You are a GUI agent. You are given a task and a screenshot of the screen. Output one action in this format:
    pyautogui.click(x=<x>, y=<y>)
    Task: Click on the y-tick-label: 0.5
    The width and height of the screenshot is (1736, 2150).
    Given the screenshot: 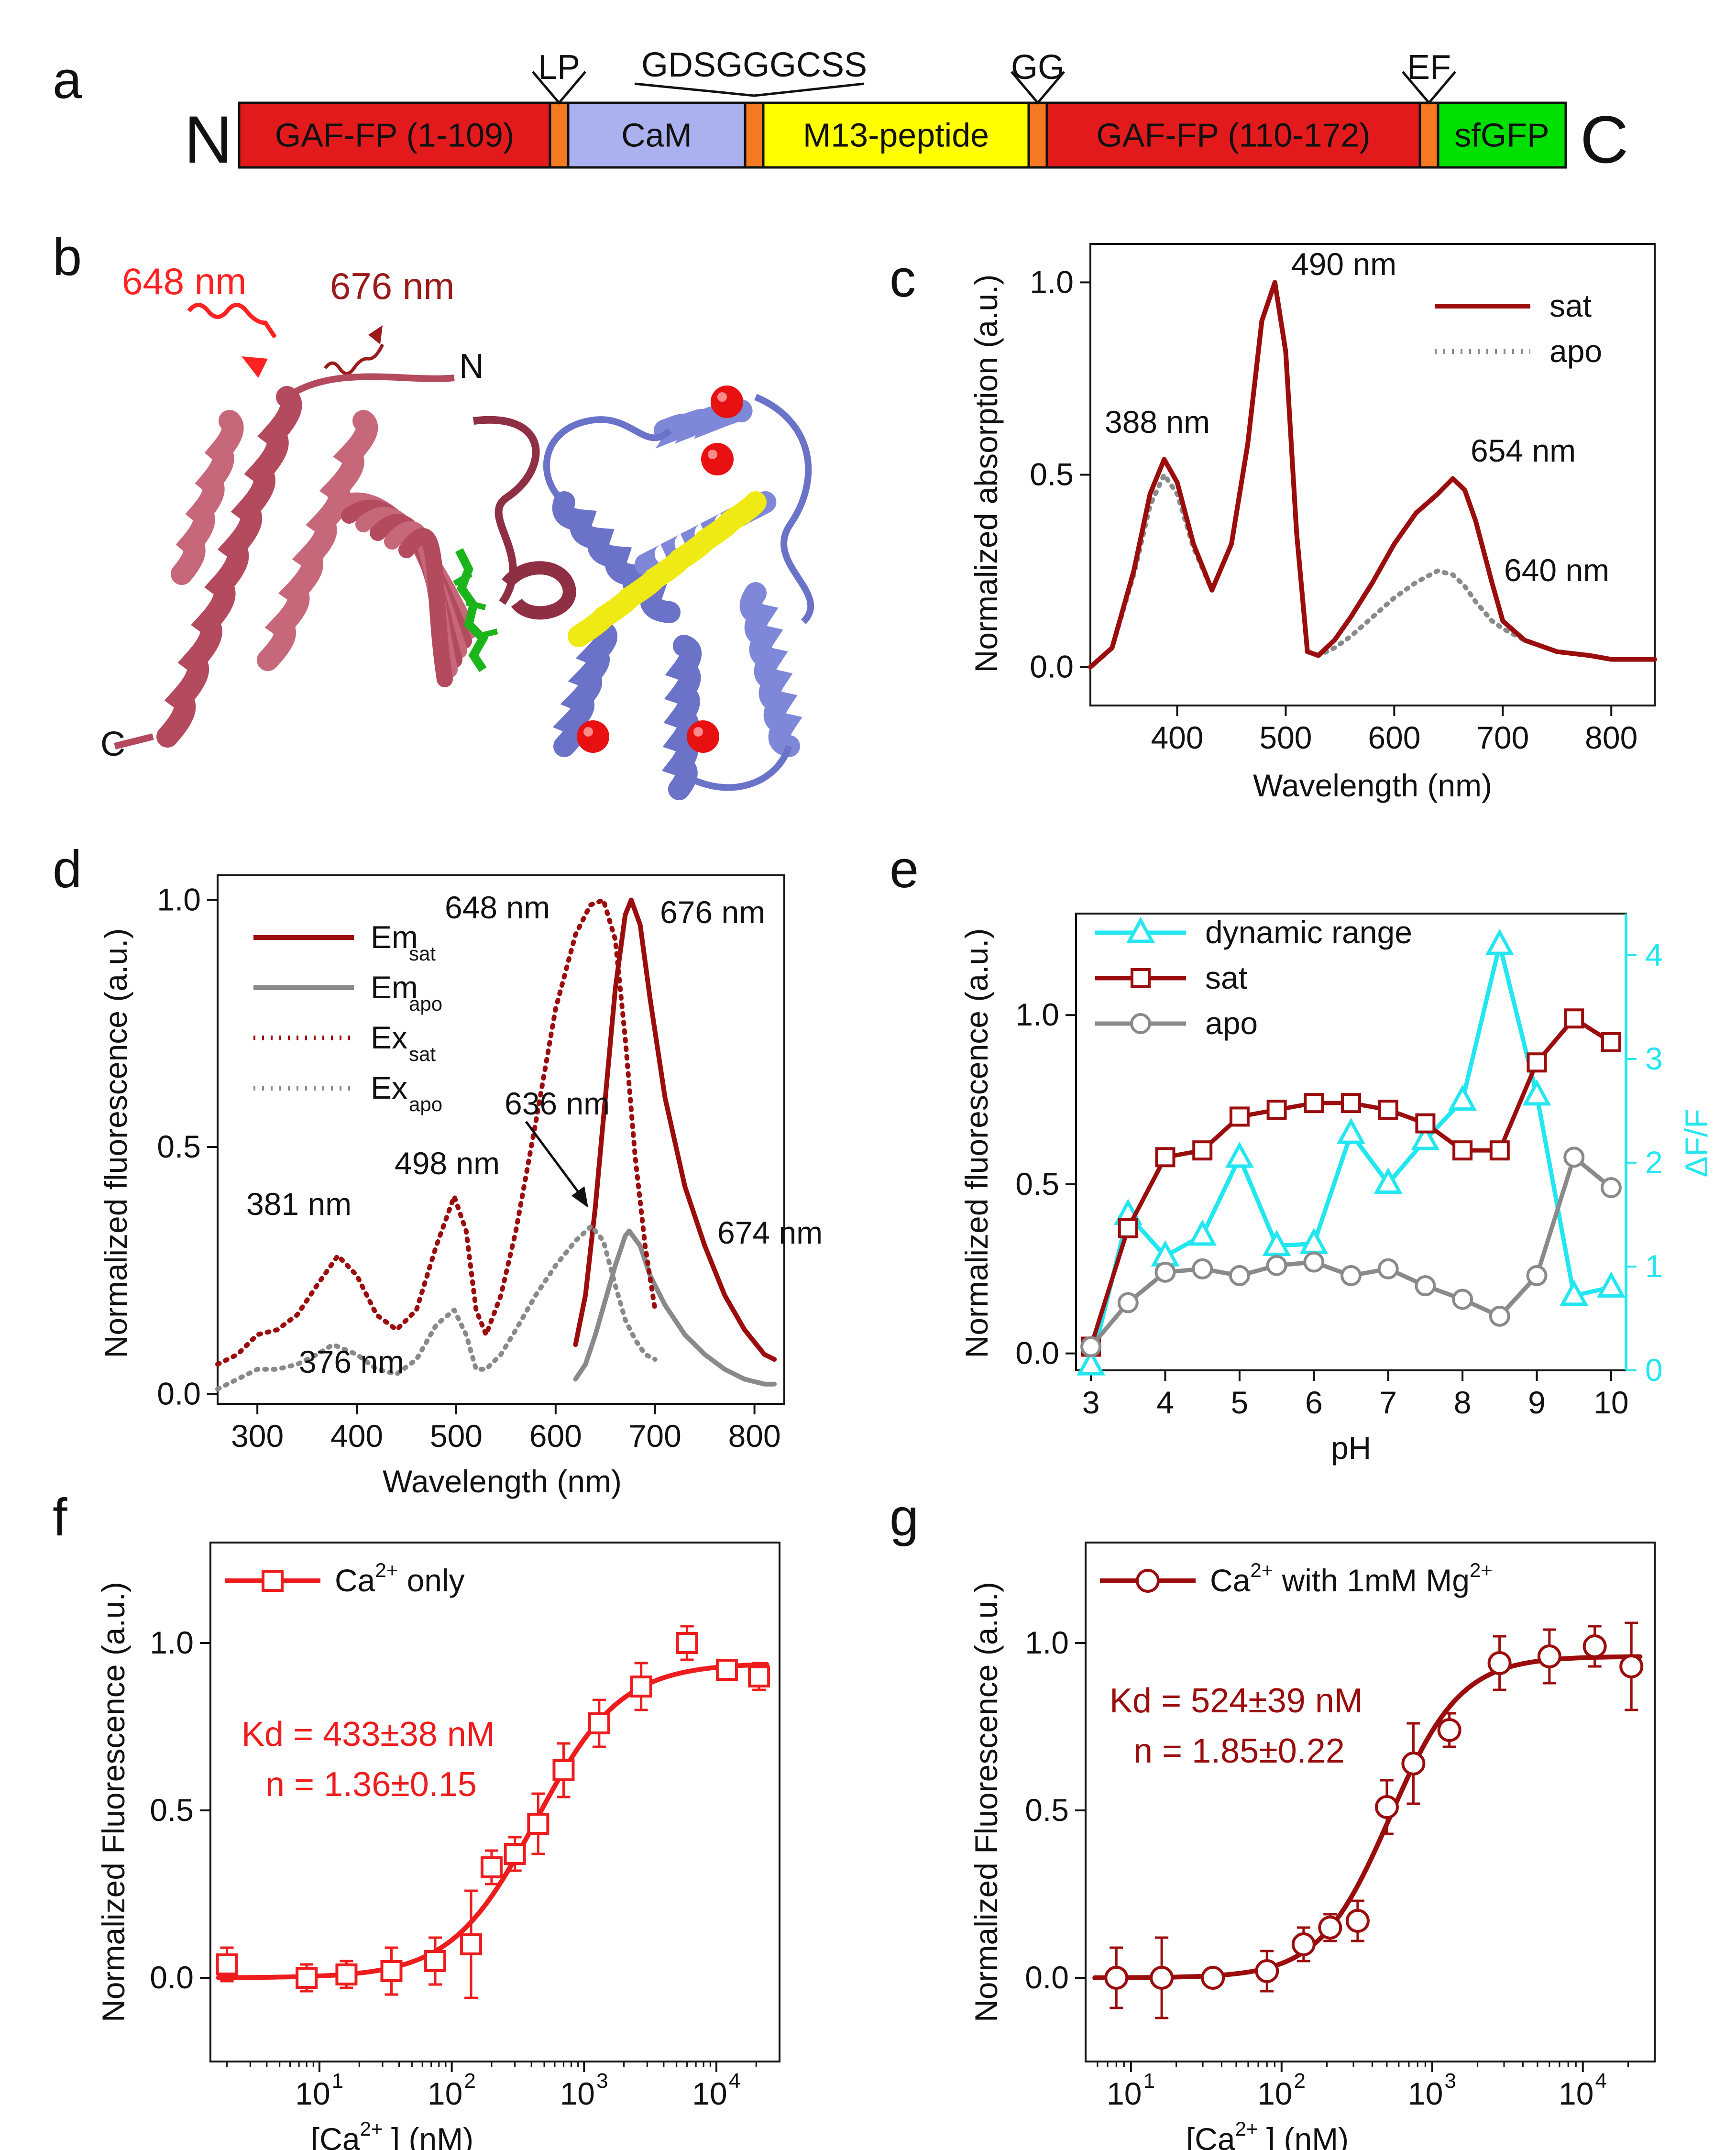 What is the action you would take?
    pyautogui.click(x=179, y=1146)
    